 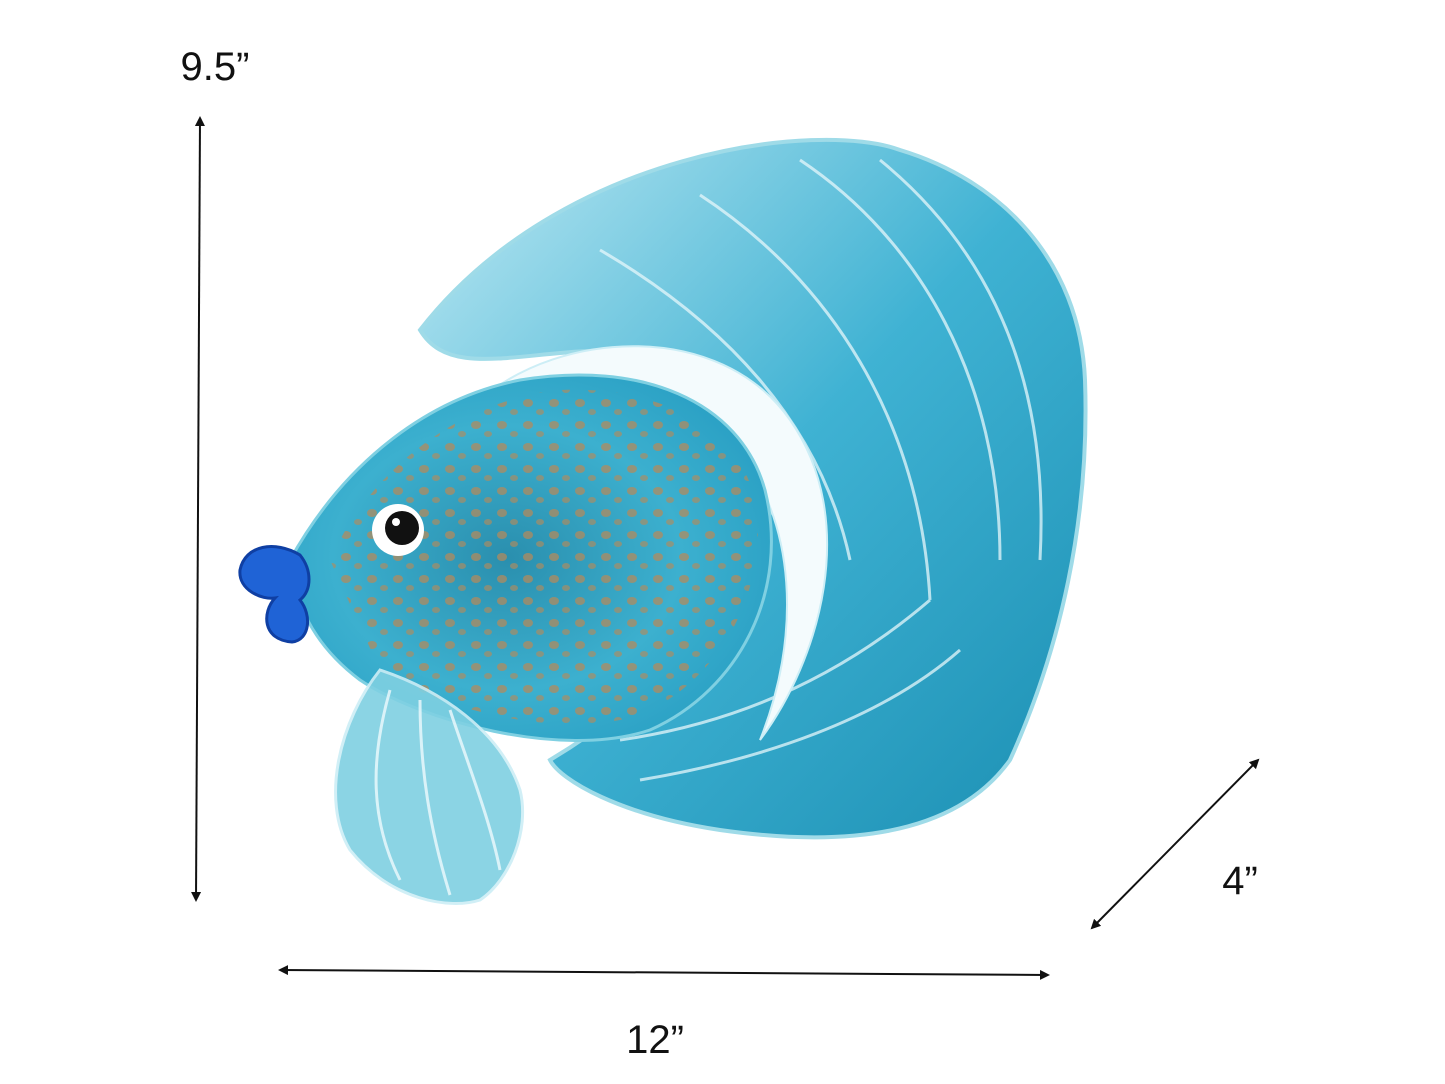 I want to click on lips, so click(x=274, y=594).